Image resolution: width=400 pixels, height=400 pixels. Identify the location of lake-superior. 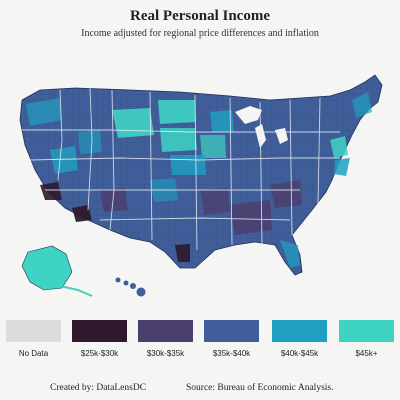
(248, 115).